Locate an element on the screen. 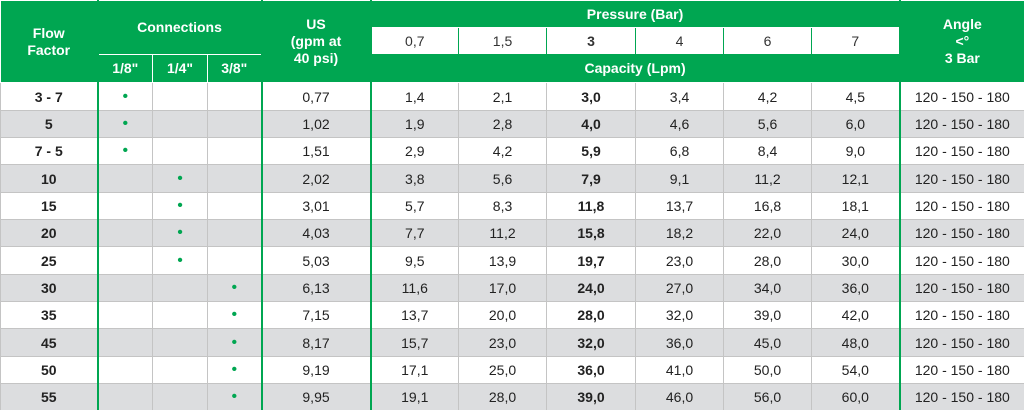 The width and height of the screenshot is (1024, 410). table-cell: 15 is located at coordinates (49, 206).